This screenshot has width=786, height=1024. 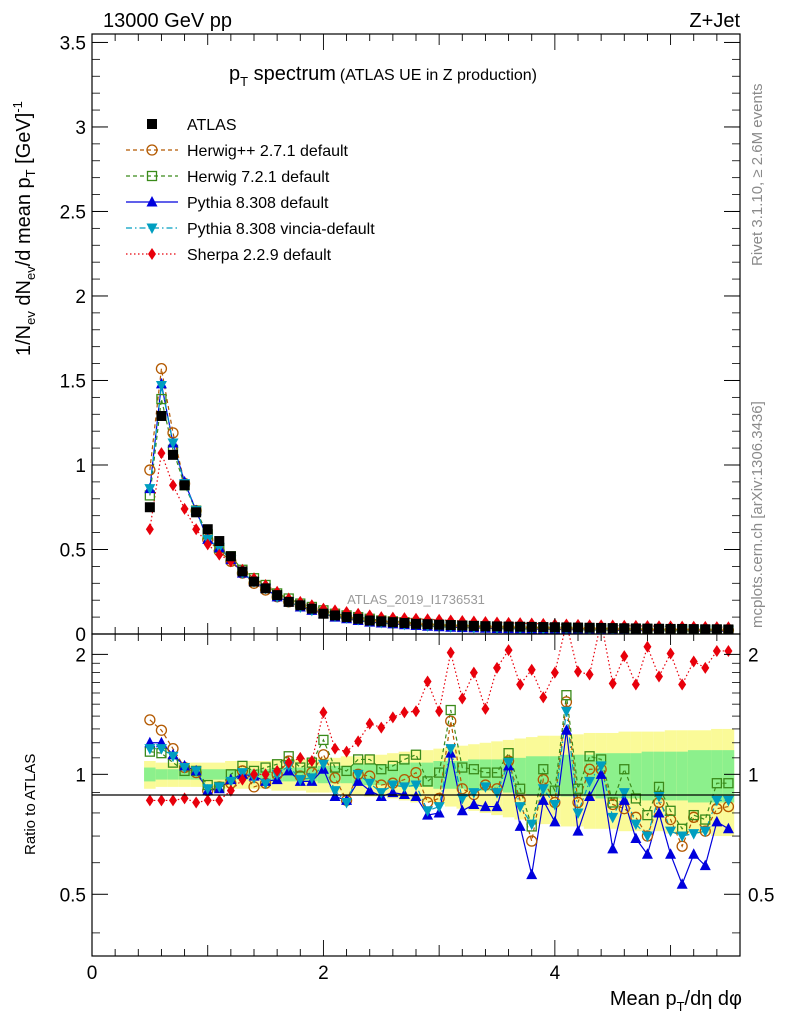 What do you see at coordinates (416, 599) in the screenshot?
I see `analysis-watermark: ATLAS_2019_I1736531` at bounding box center [416, 599].